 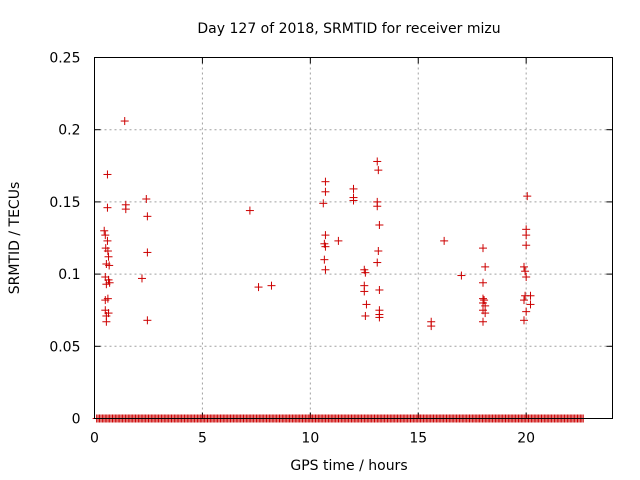 What do you see at coordinates (418, 439) in the screenshot?
I see `x-tick-label: 15` at bounding box center [418, 439].